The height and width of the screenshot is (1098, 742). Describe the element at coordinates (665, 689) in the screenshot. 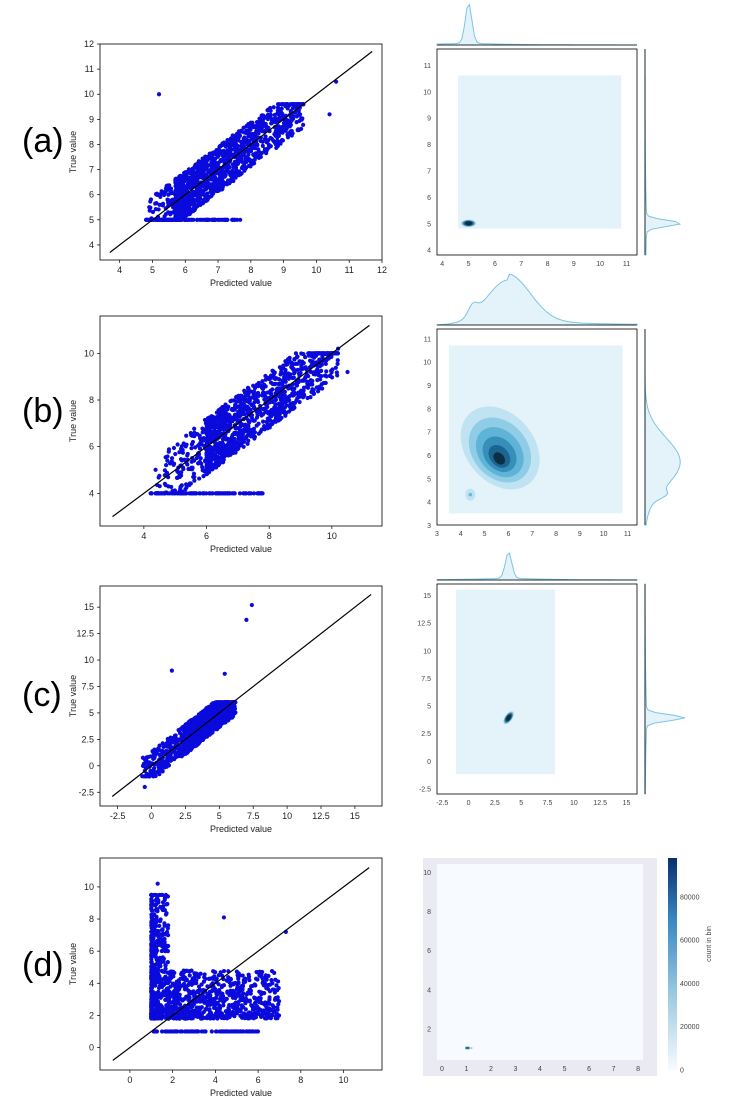

I see `marginal-y-density` at that location.